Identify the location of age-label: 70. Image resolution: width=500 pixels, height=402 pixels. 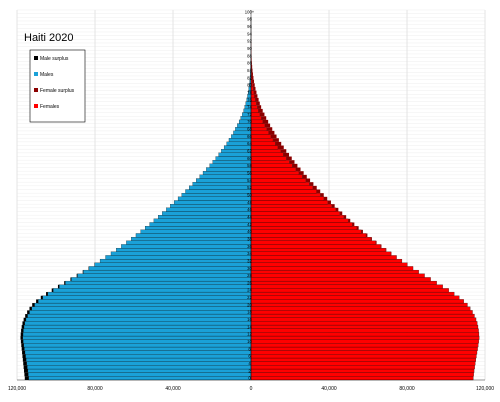
(249, 121).